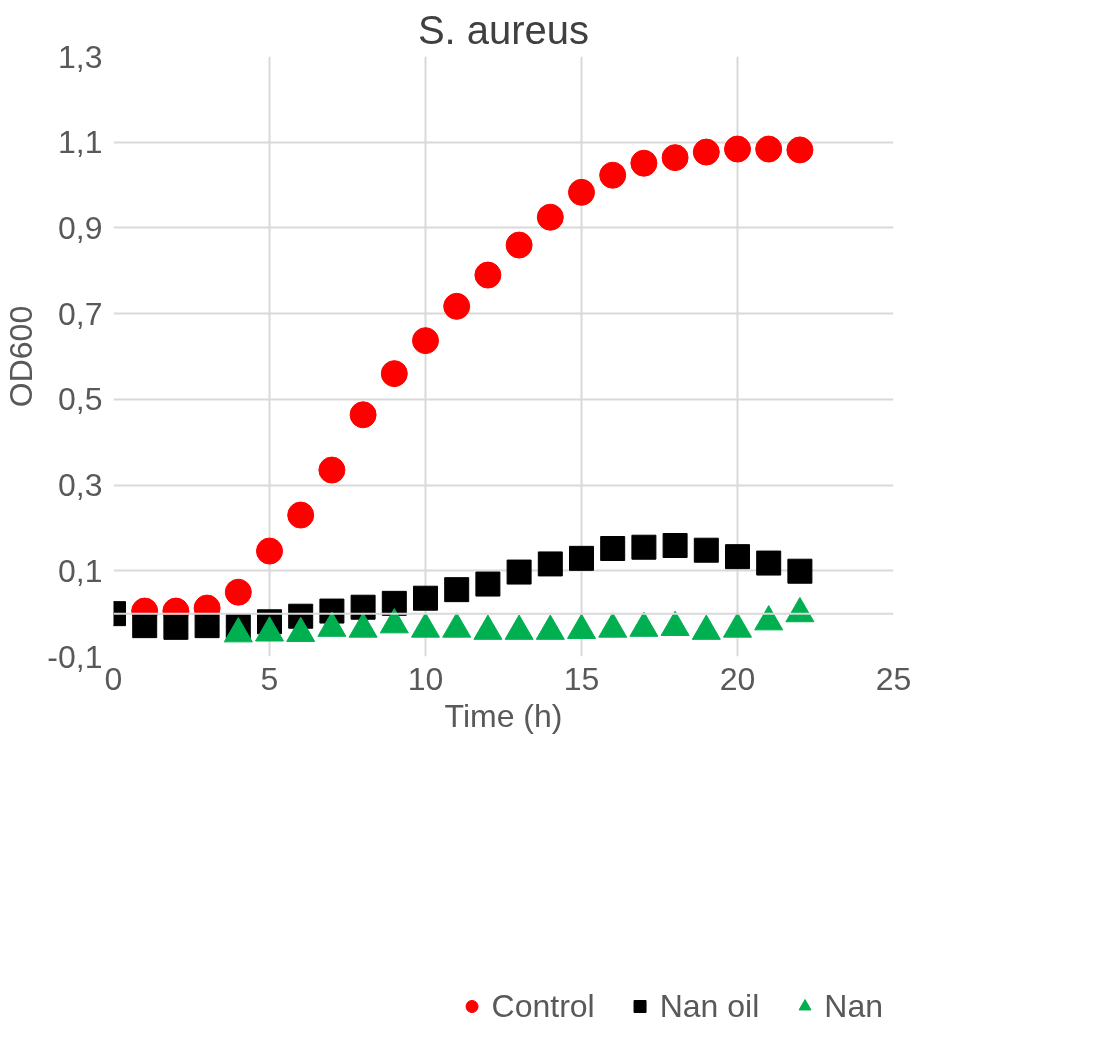 The image size is (1116, 1044). I want to click on legend-label: Nan oil, so click(709, 1006).